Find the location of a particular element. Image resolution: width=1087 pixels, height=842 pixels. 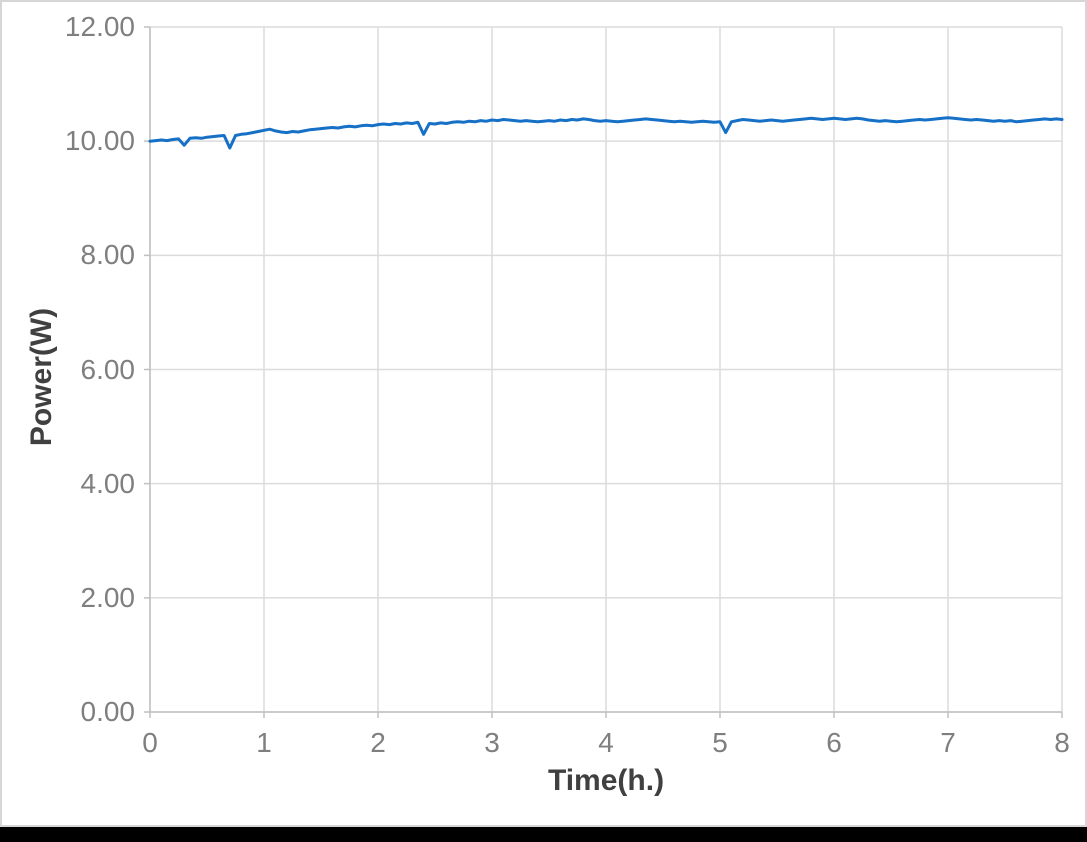

x-tick-label: 8 is located at coordinates (1062, 742).